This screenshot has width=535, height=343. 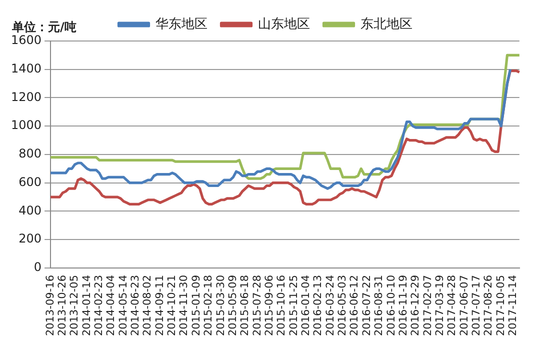 What do you see at coordinates (342, 305) in the screenshot?
I see `x-tick-label: 2016-05-03` at bounding box center [342, 305].